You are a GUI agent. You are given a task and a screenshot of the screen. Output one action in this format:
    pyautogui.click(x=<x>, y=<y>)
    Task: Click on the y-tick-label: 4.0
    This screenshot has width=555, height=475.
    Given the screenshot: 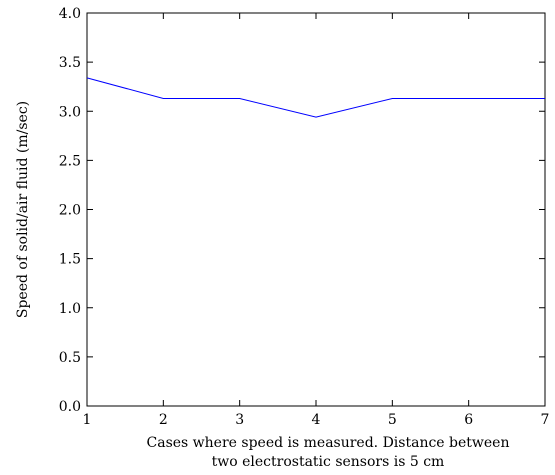 What is the action you would take?
    pyautogui.click(x=70, y=14)
    